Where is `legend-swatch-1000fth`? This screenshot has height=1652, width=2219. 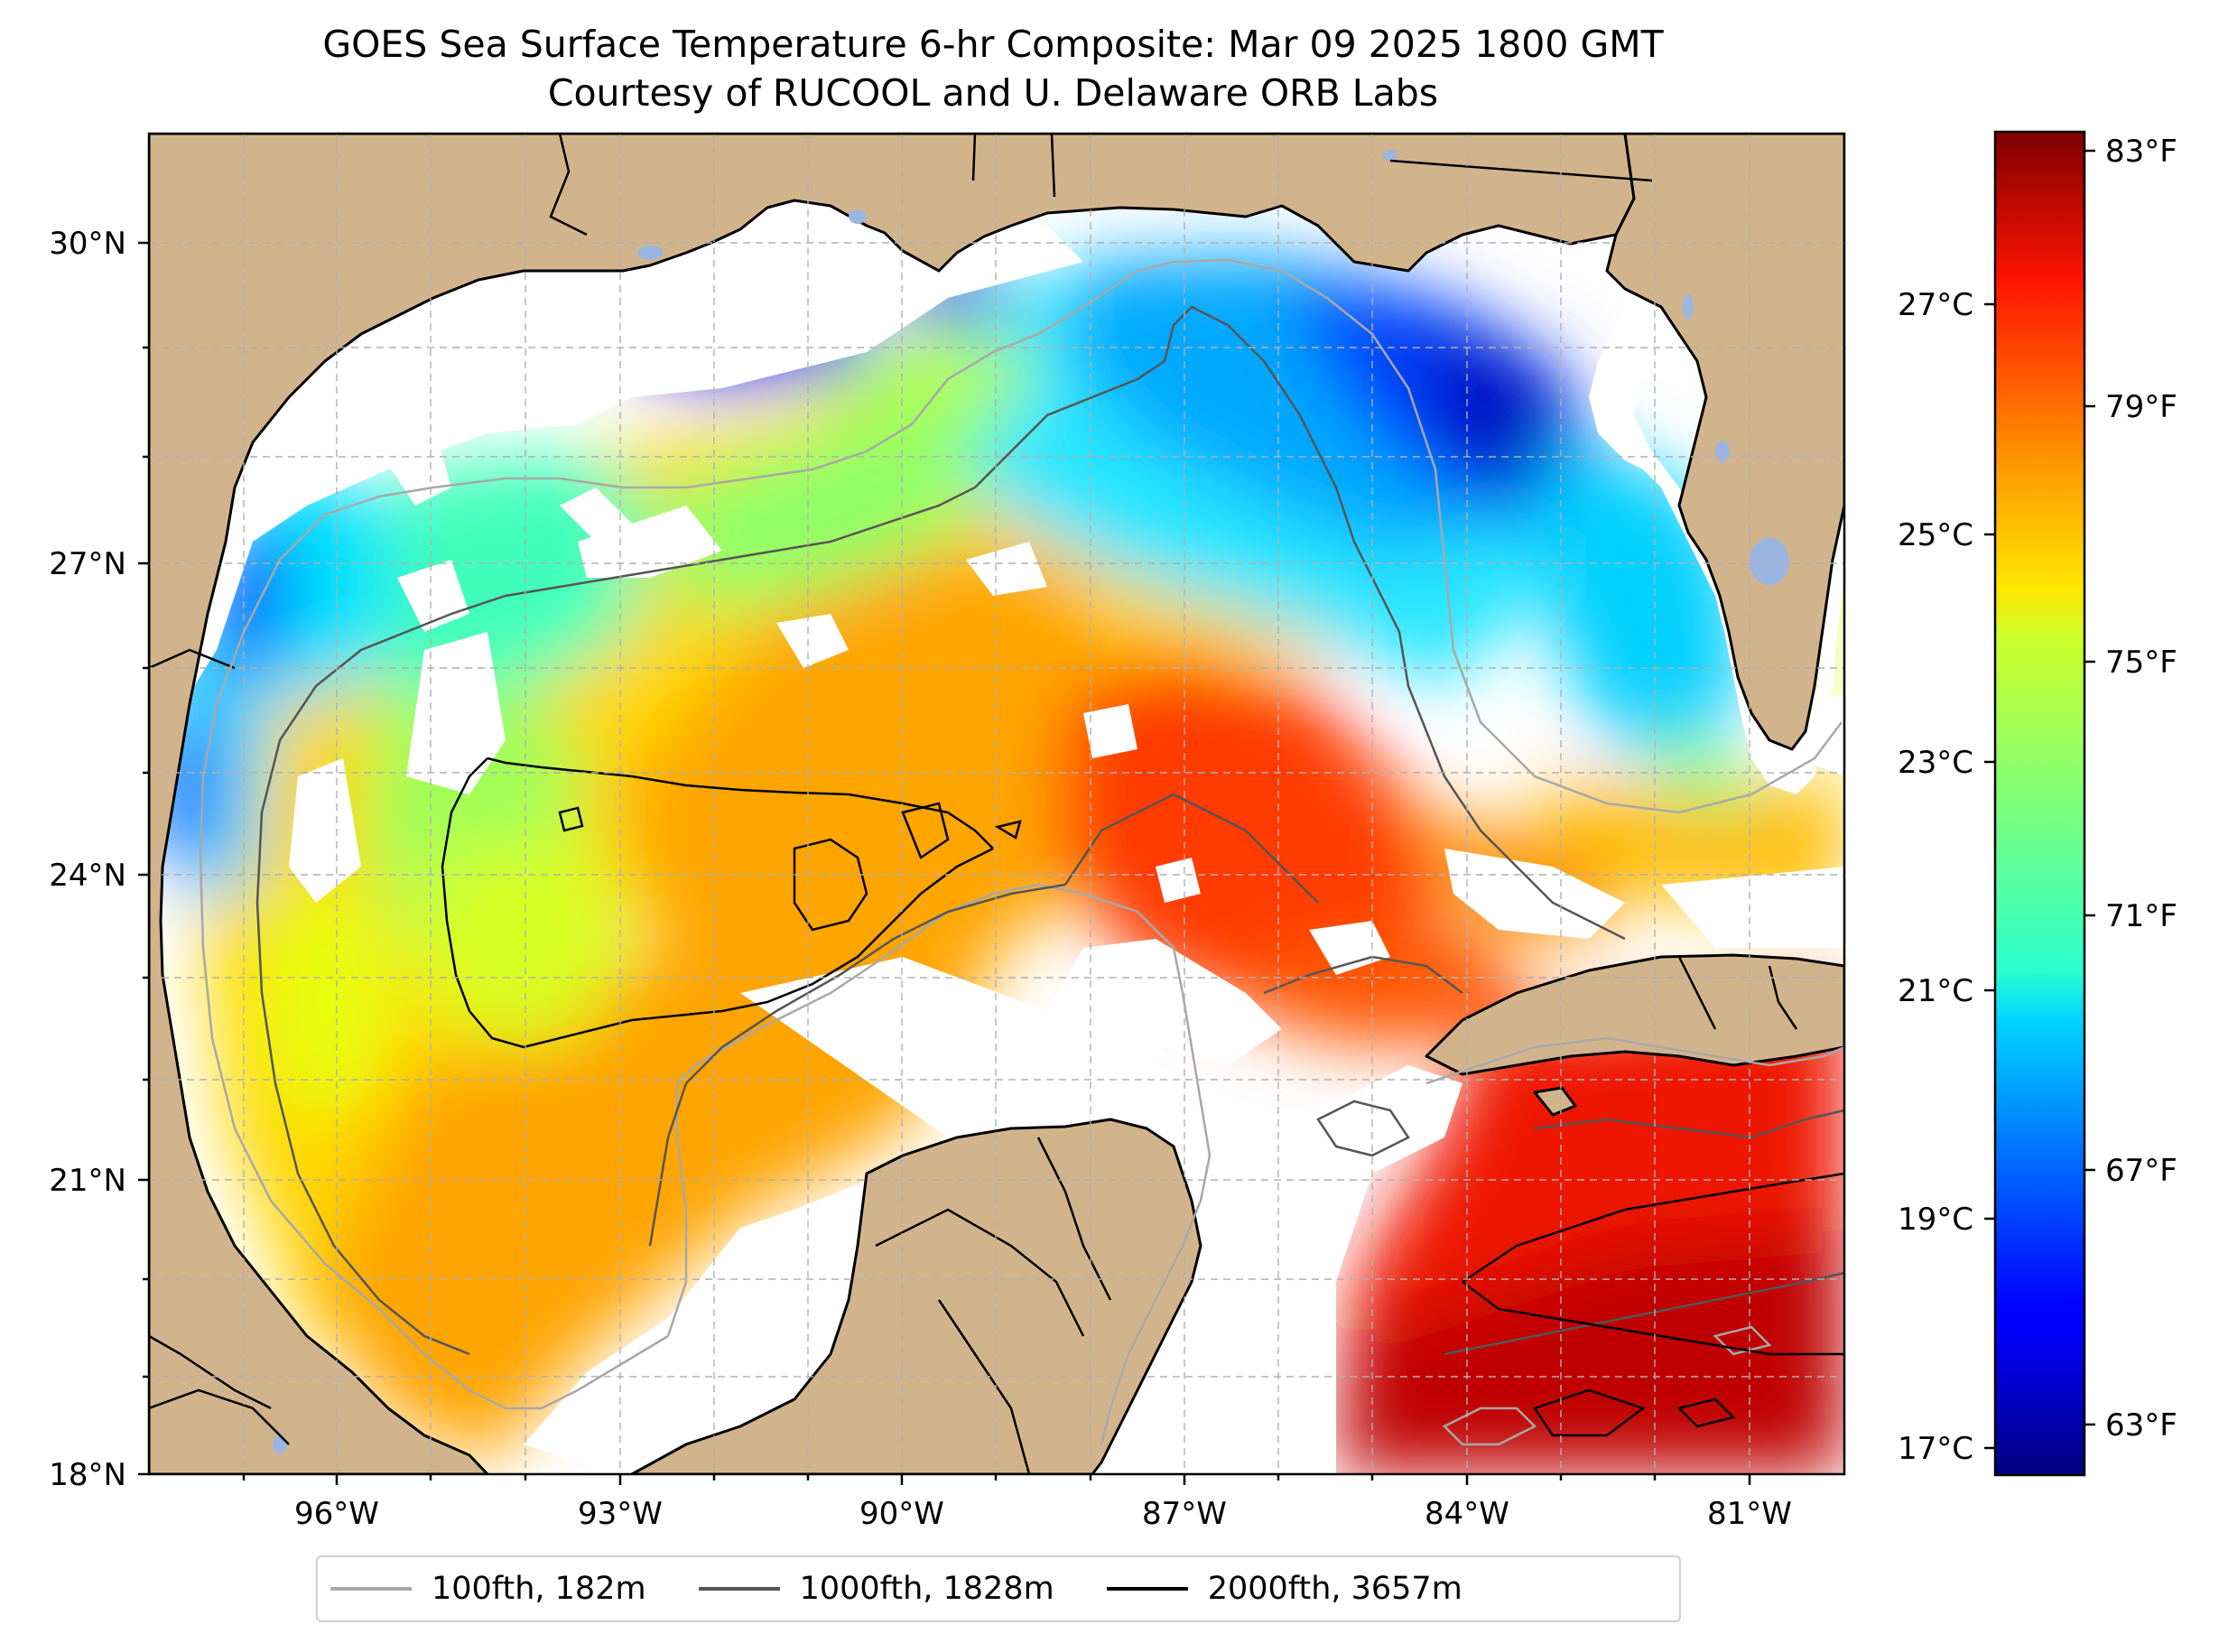 legend-swatch-1000fth is located at coordinates (739, 1589).